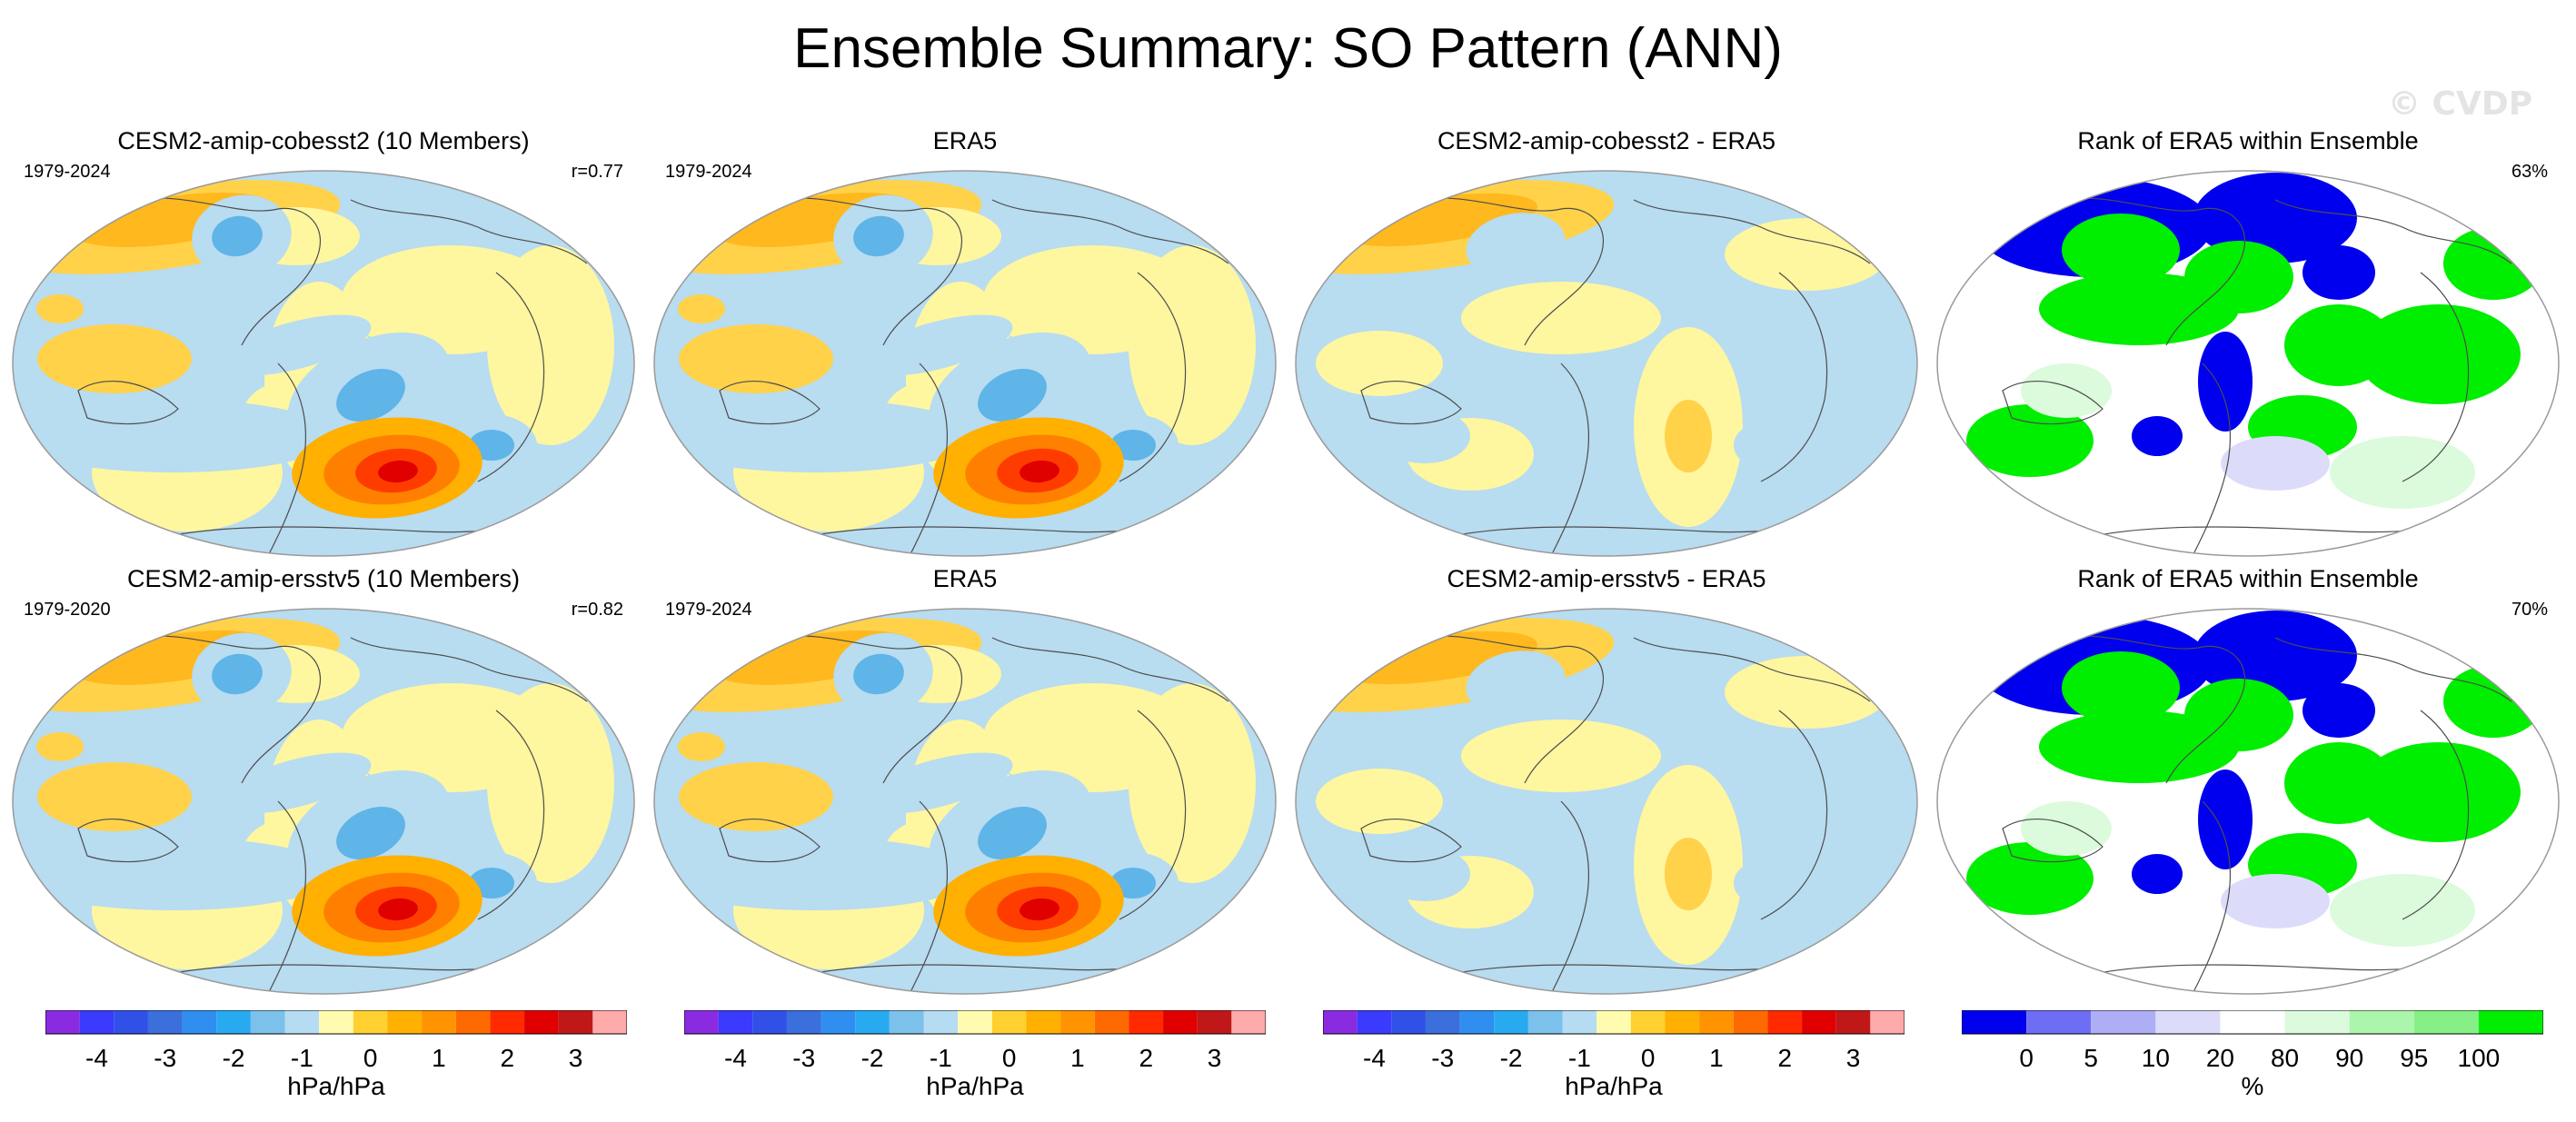  What do you see at coordinates (2253, 1041) in the screenshot?
I see `colorbar-graphic: 0 5 10 20 80 90 95 100` at bounding box center [2253, 1041].